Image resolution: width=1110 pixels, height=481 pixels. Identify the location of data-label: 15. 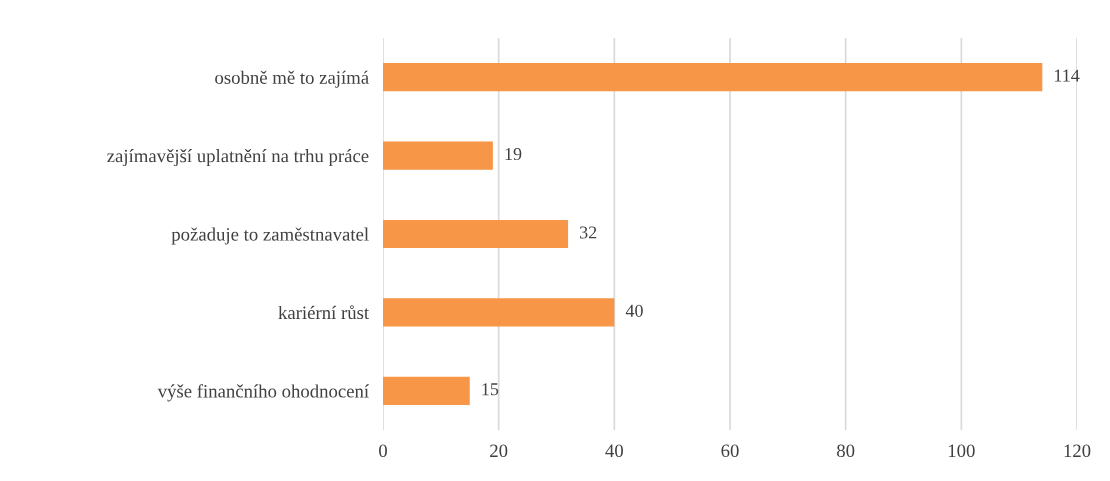
(490, 389).